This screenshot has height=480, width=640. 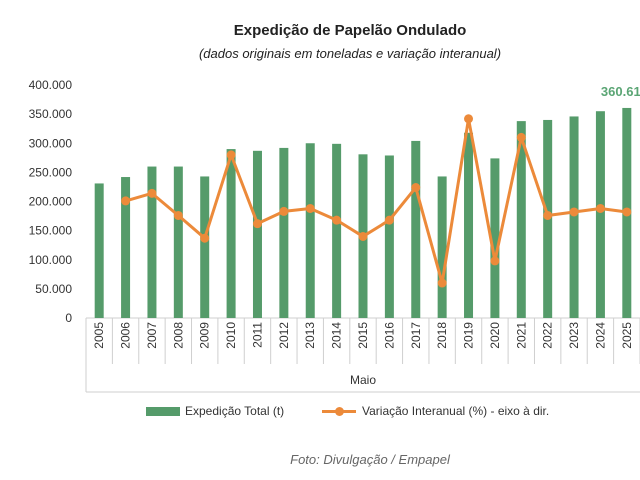 I want to click on x-tick-label: 2021, so click(x=521, y=335).